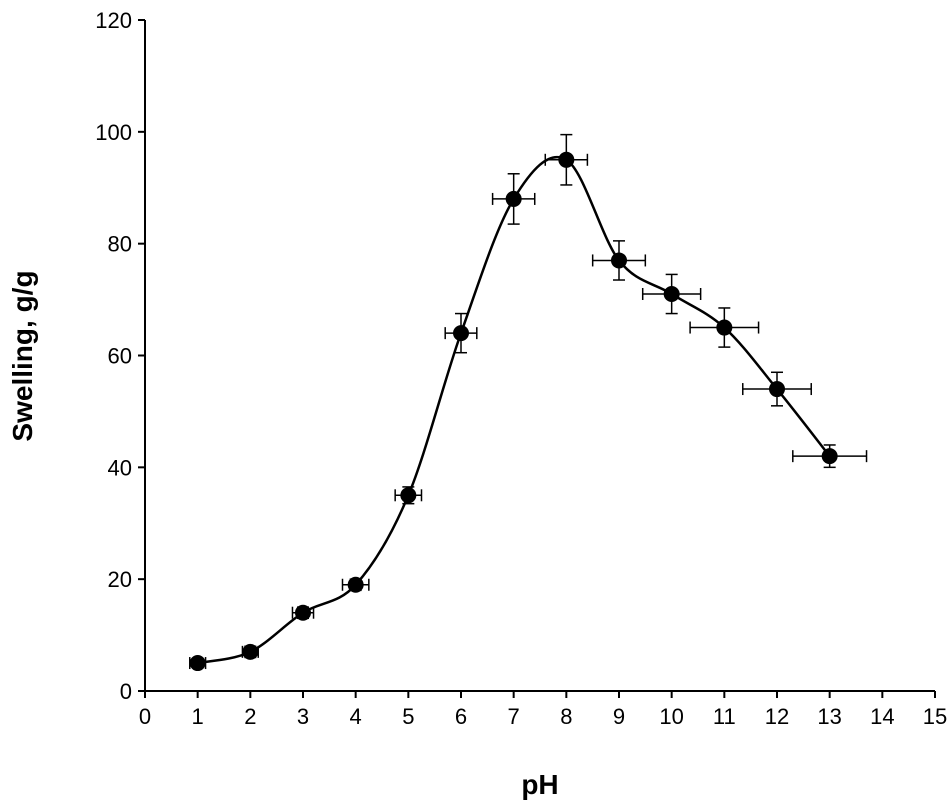  Describe the element at coordinates (671, 716) in the screenshot. I see `x-tick-label: 10` at that location.